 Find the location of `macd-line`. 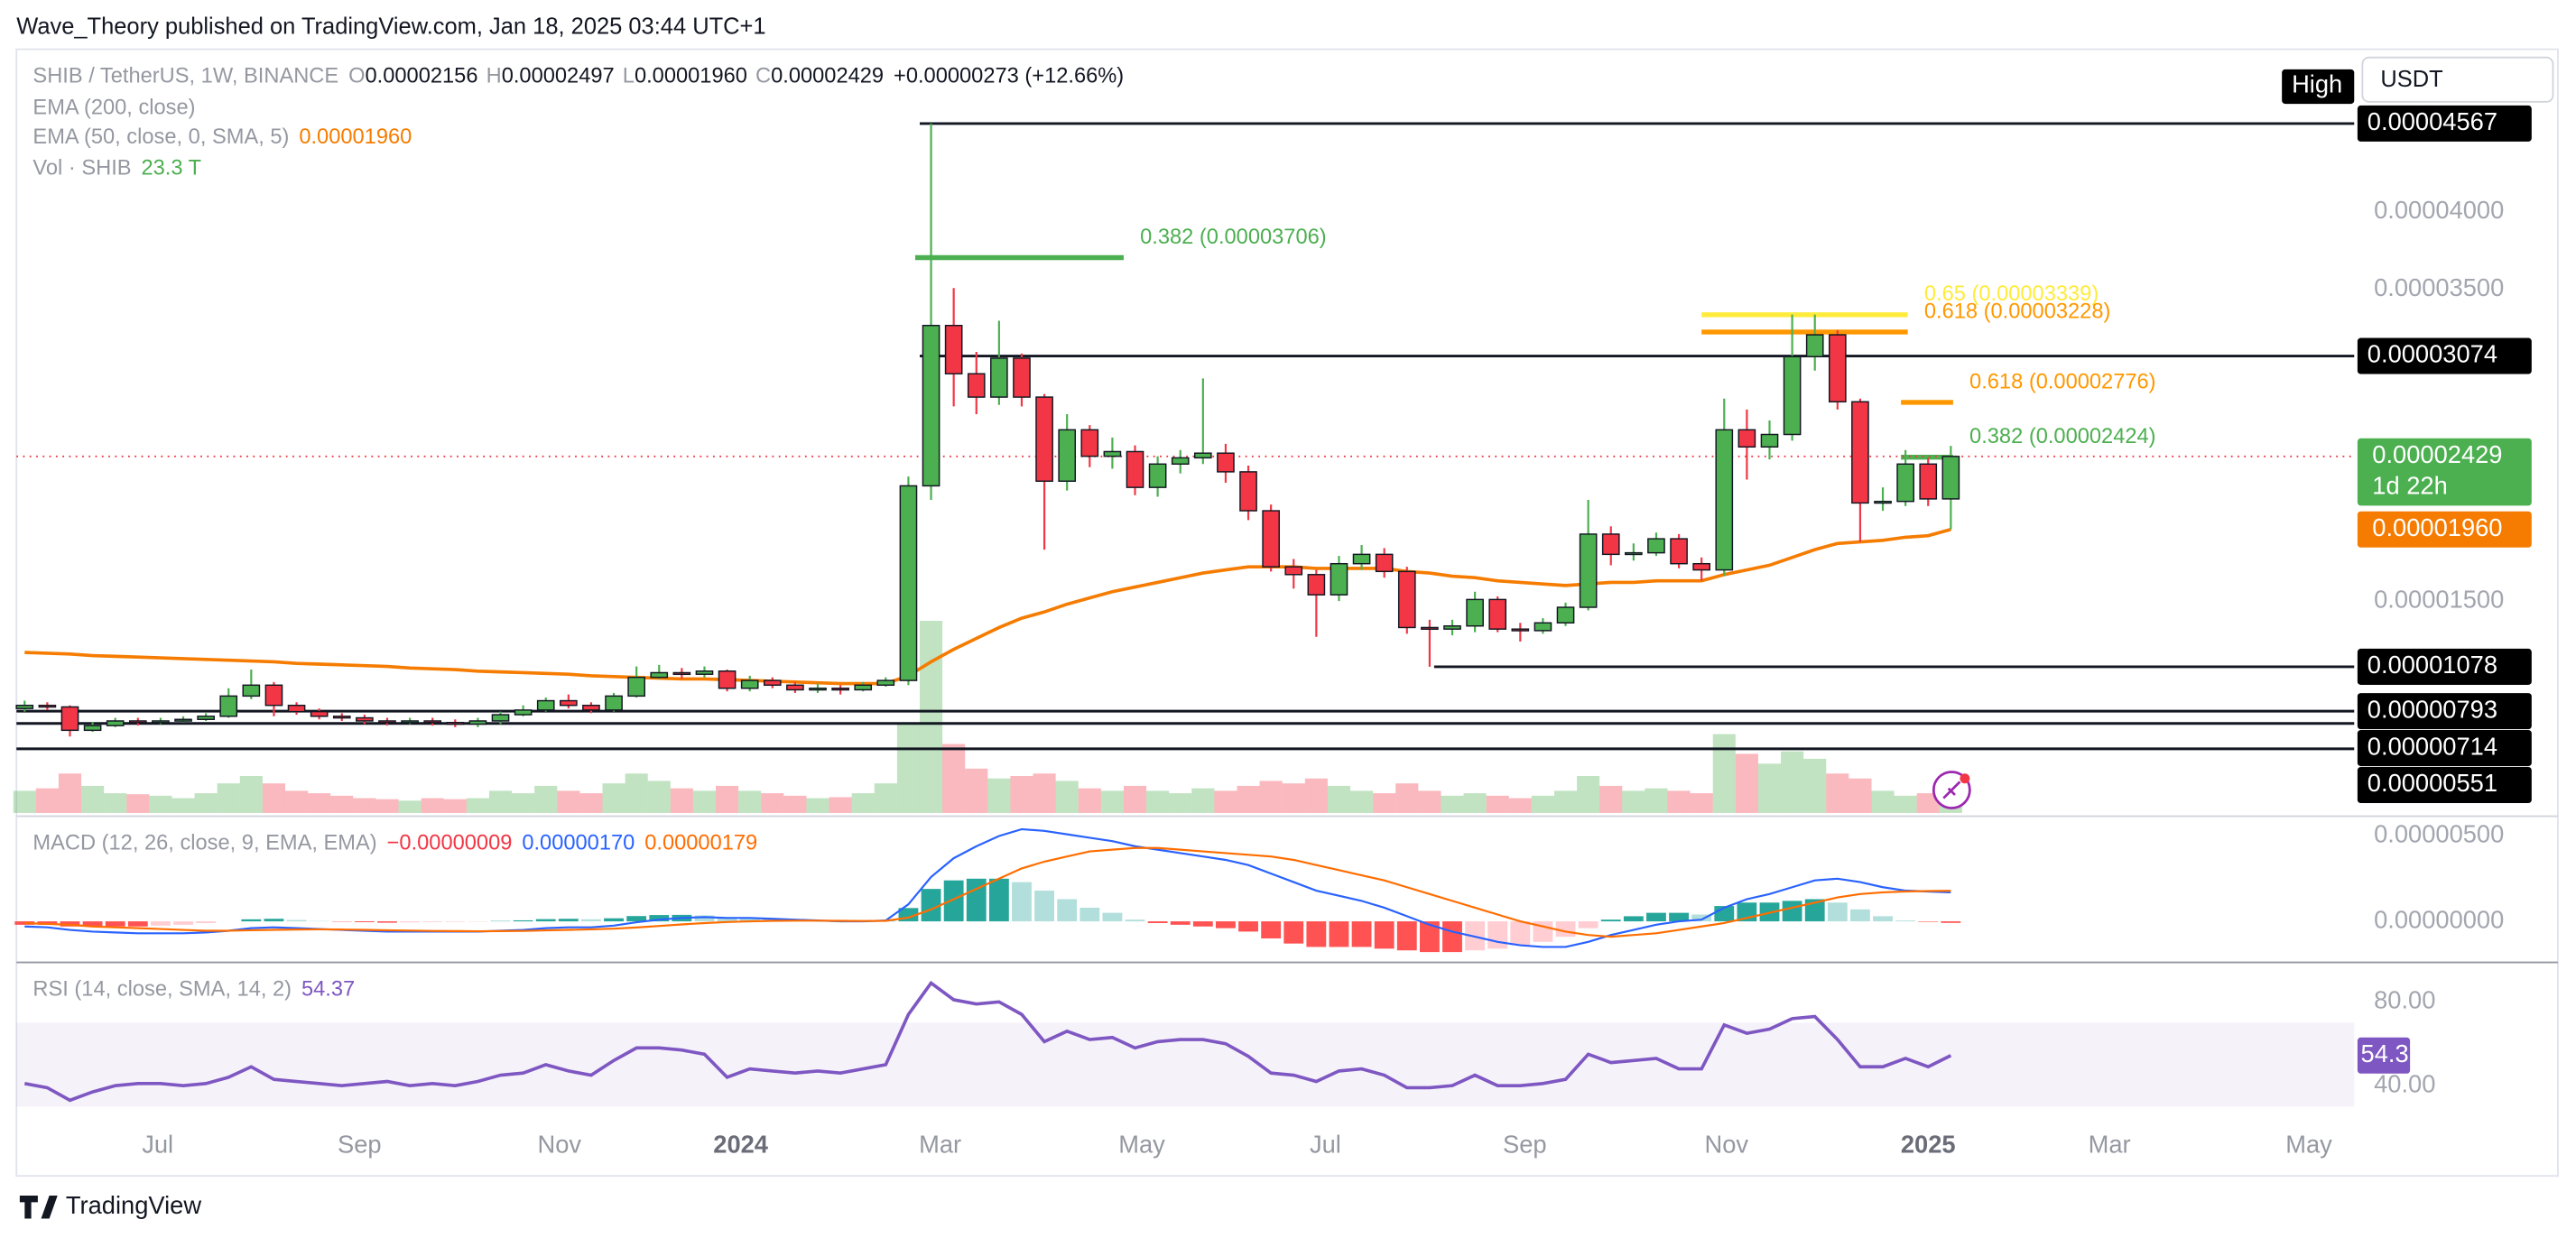

macd-line is located at coordinates (987, 892).